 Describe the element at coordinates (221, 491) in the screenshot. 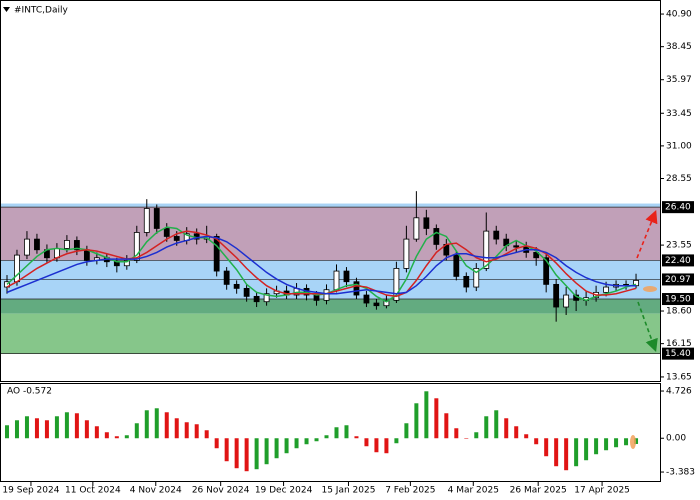

I see `x-tick-label: 26 Nov 2024` at that location.